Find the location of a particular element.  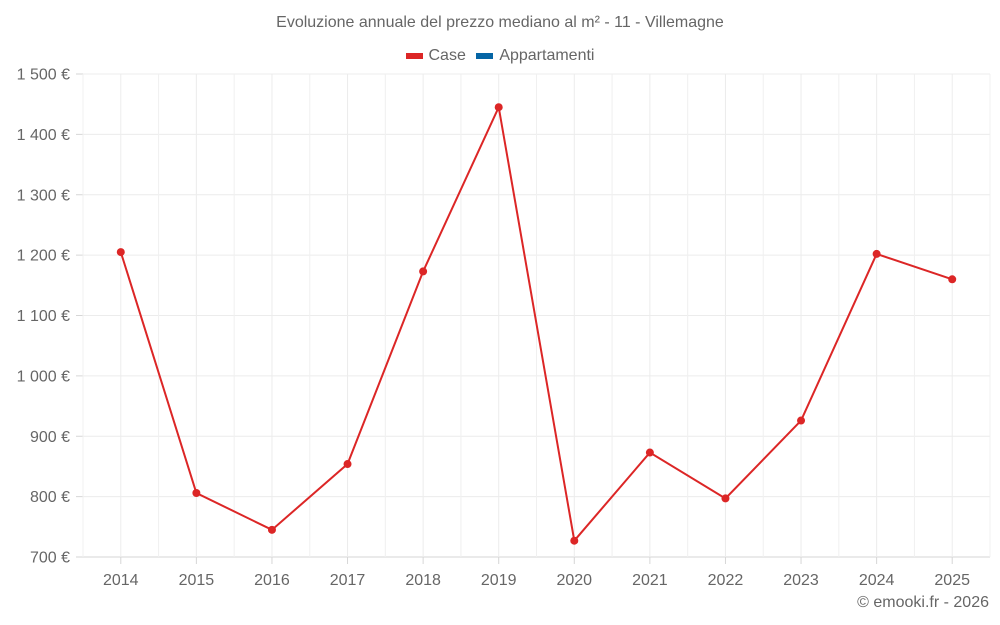

x-tick-label: 2022 is located at coordinates (726, 580).